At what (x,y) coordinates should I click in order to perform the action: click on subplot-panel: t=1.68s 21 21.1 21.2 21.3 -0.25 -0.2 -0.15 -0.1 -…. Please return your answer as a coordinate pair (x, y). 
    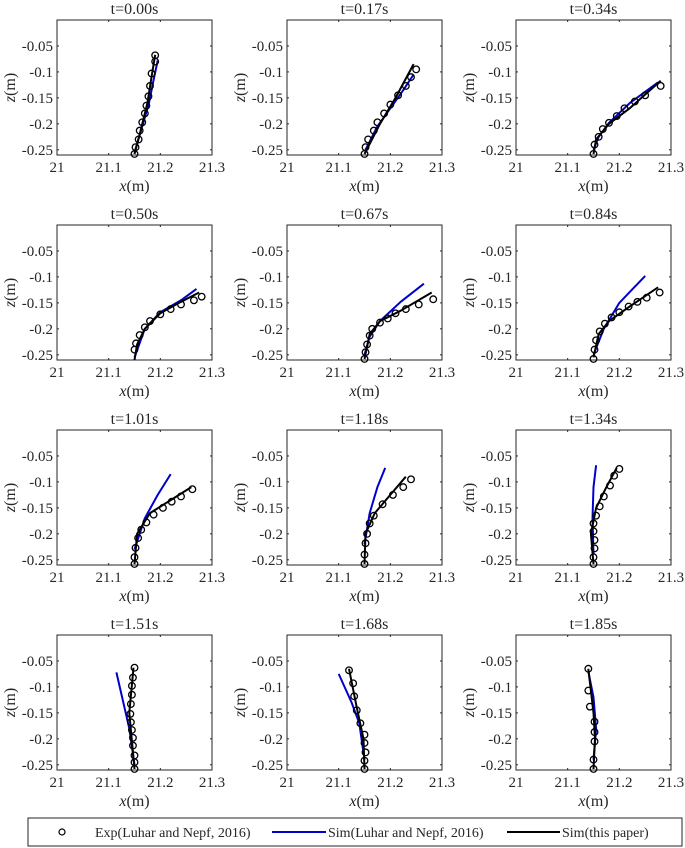
    Looking at the image, I should click on (343, 713).